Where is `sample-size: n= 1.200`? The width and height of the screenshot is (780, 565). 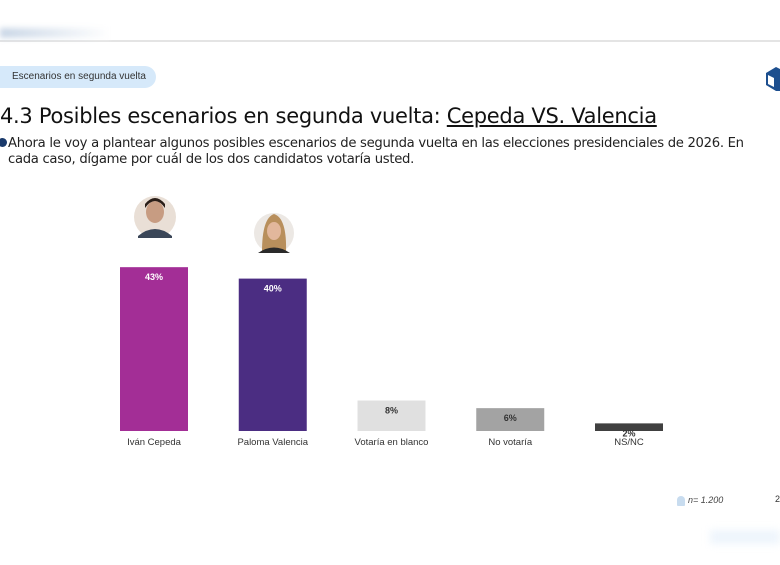 sample-size: n= 1.200 is located at coordinates (700, 500).